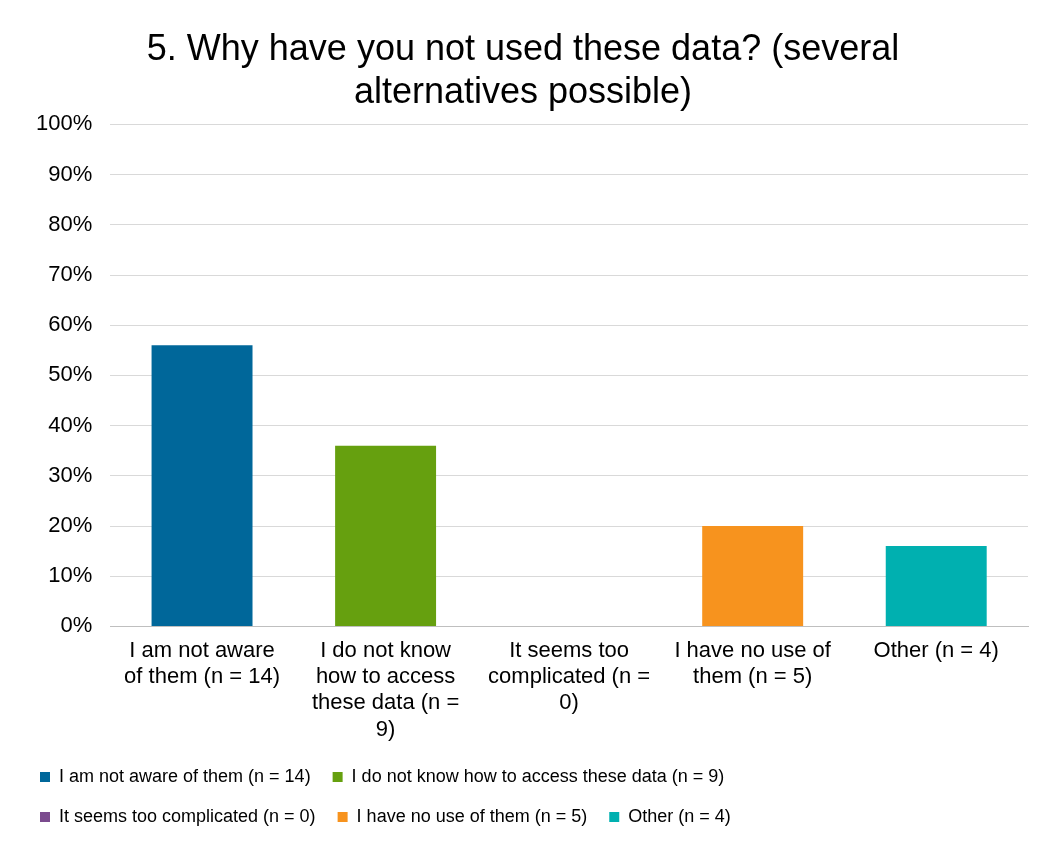 The width and height of the screenshot is (1058, 854). Describe the element at coordinates (70, 324) in the screenshot. I see `y-tick-label: 60%` at that location.